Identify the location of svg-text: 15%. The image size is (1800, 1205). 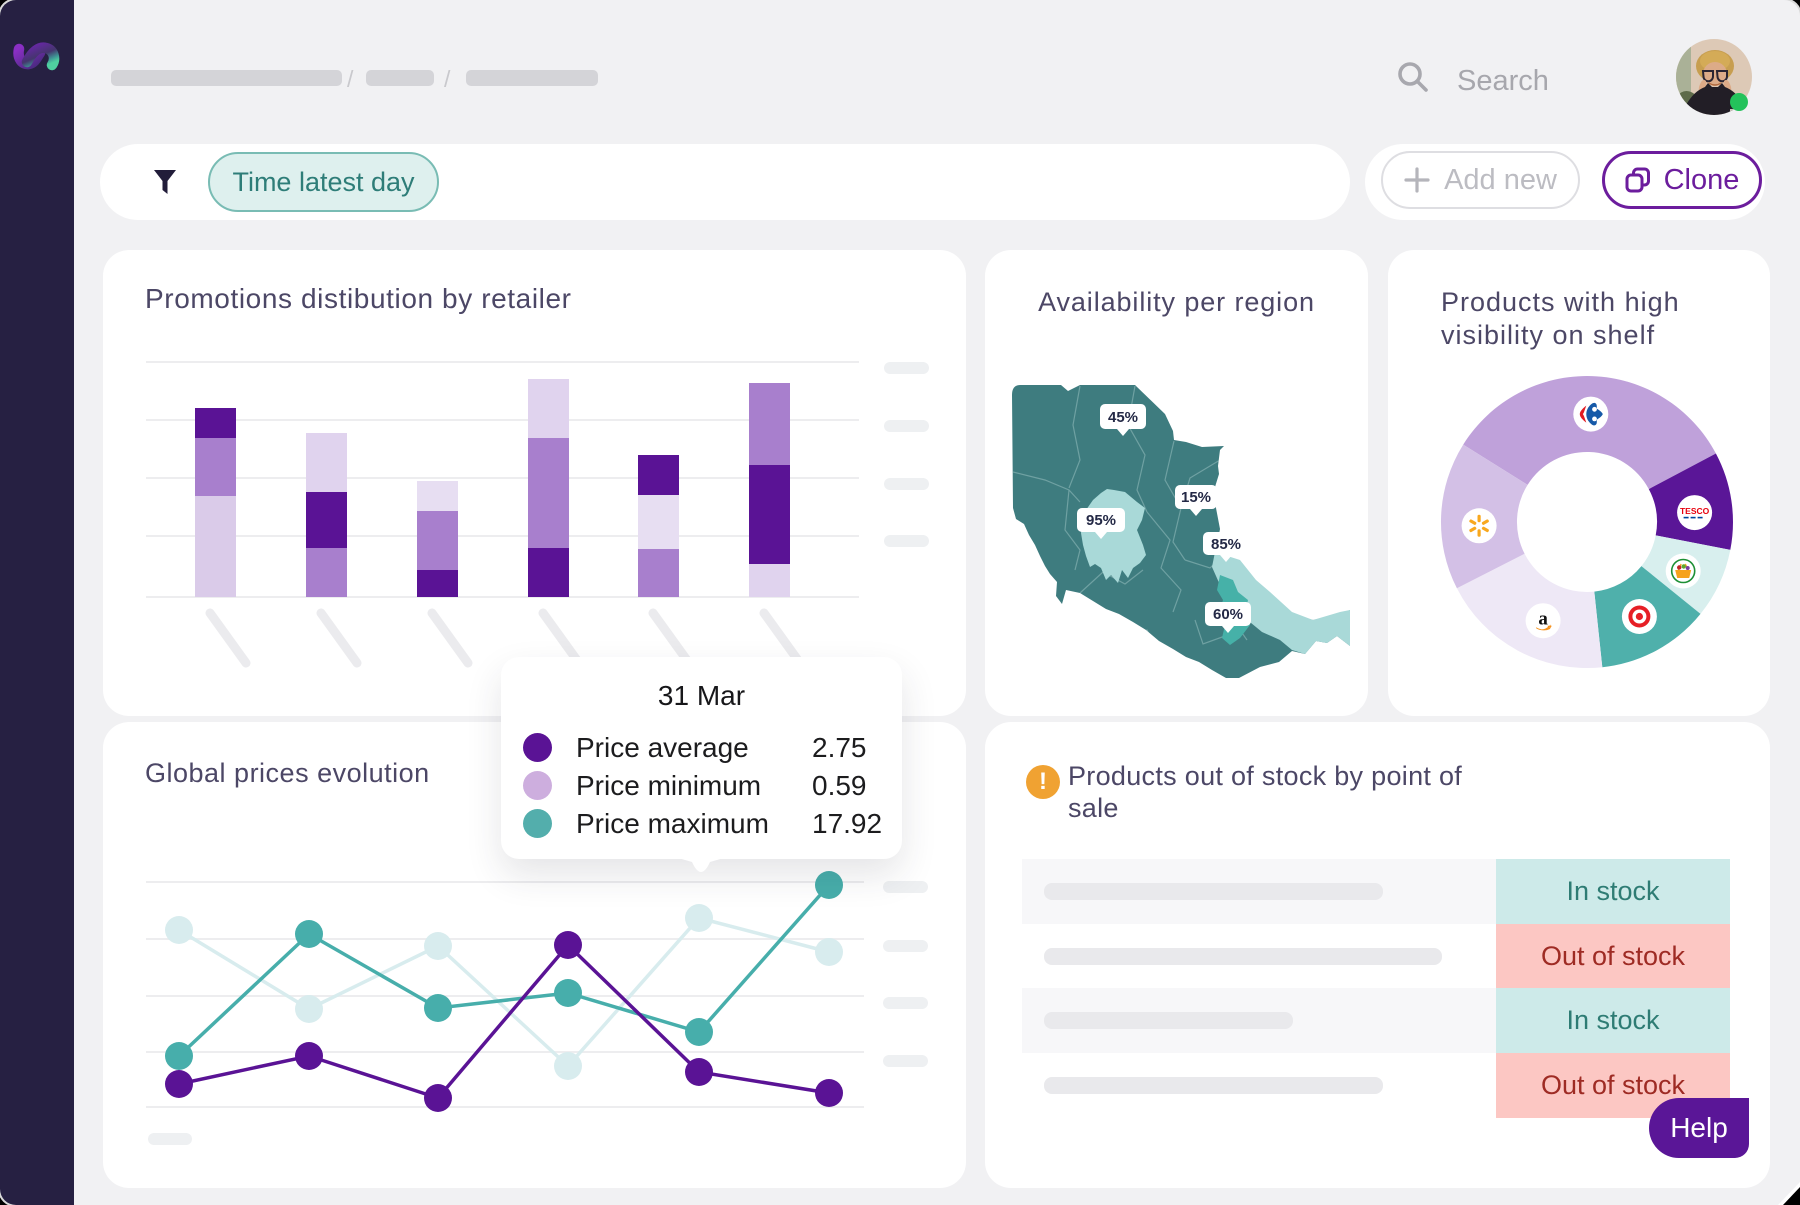
(1196, 497).